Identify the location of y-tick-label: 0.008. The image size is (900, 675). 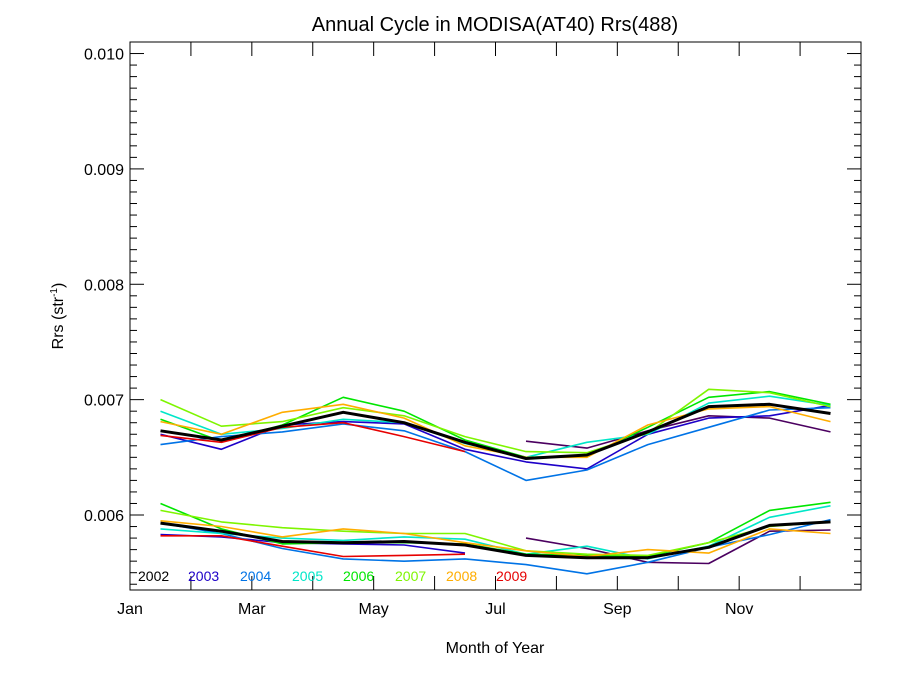
(104, 285).